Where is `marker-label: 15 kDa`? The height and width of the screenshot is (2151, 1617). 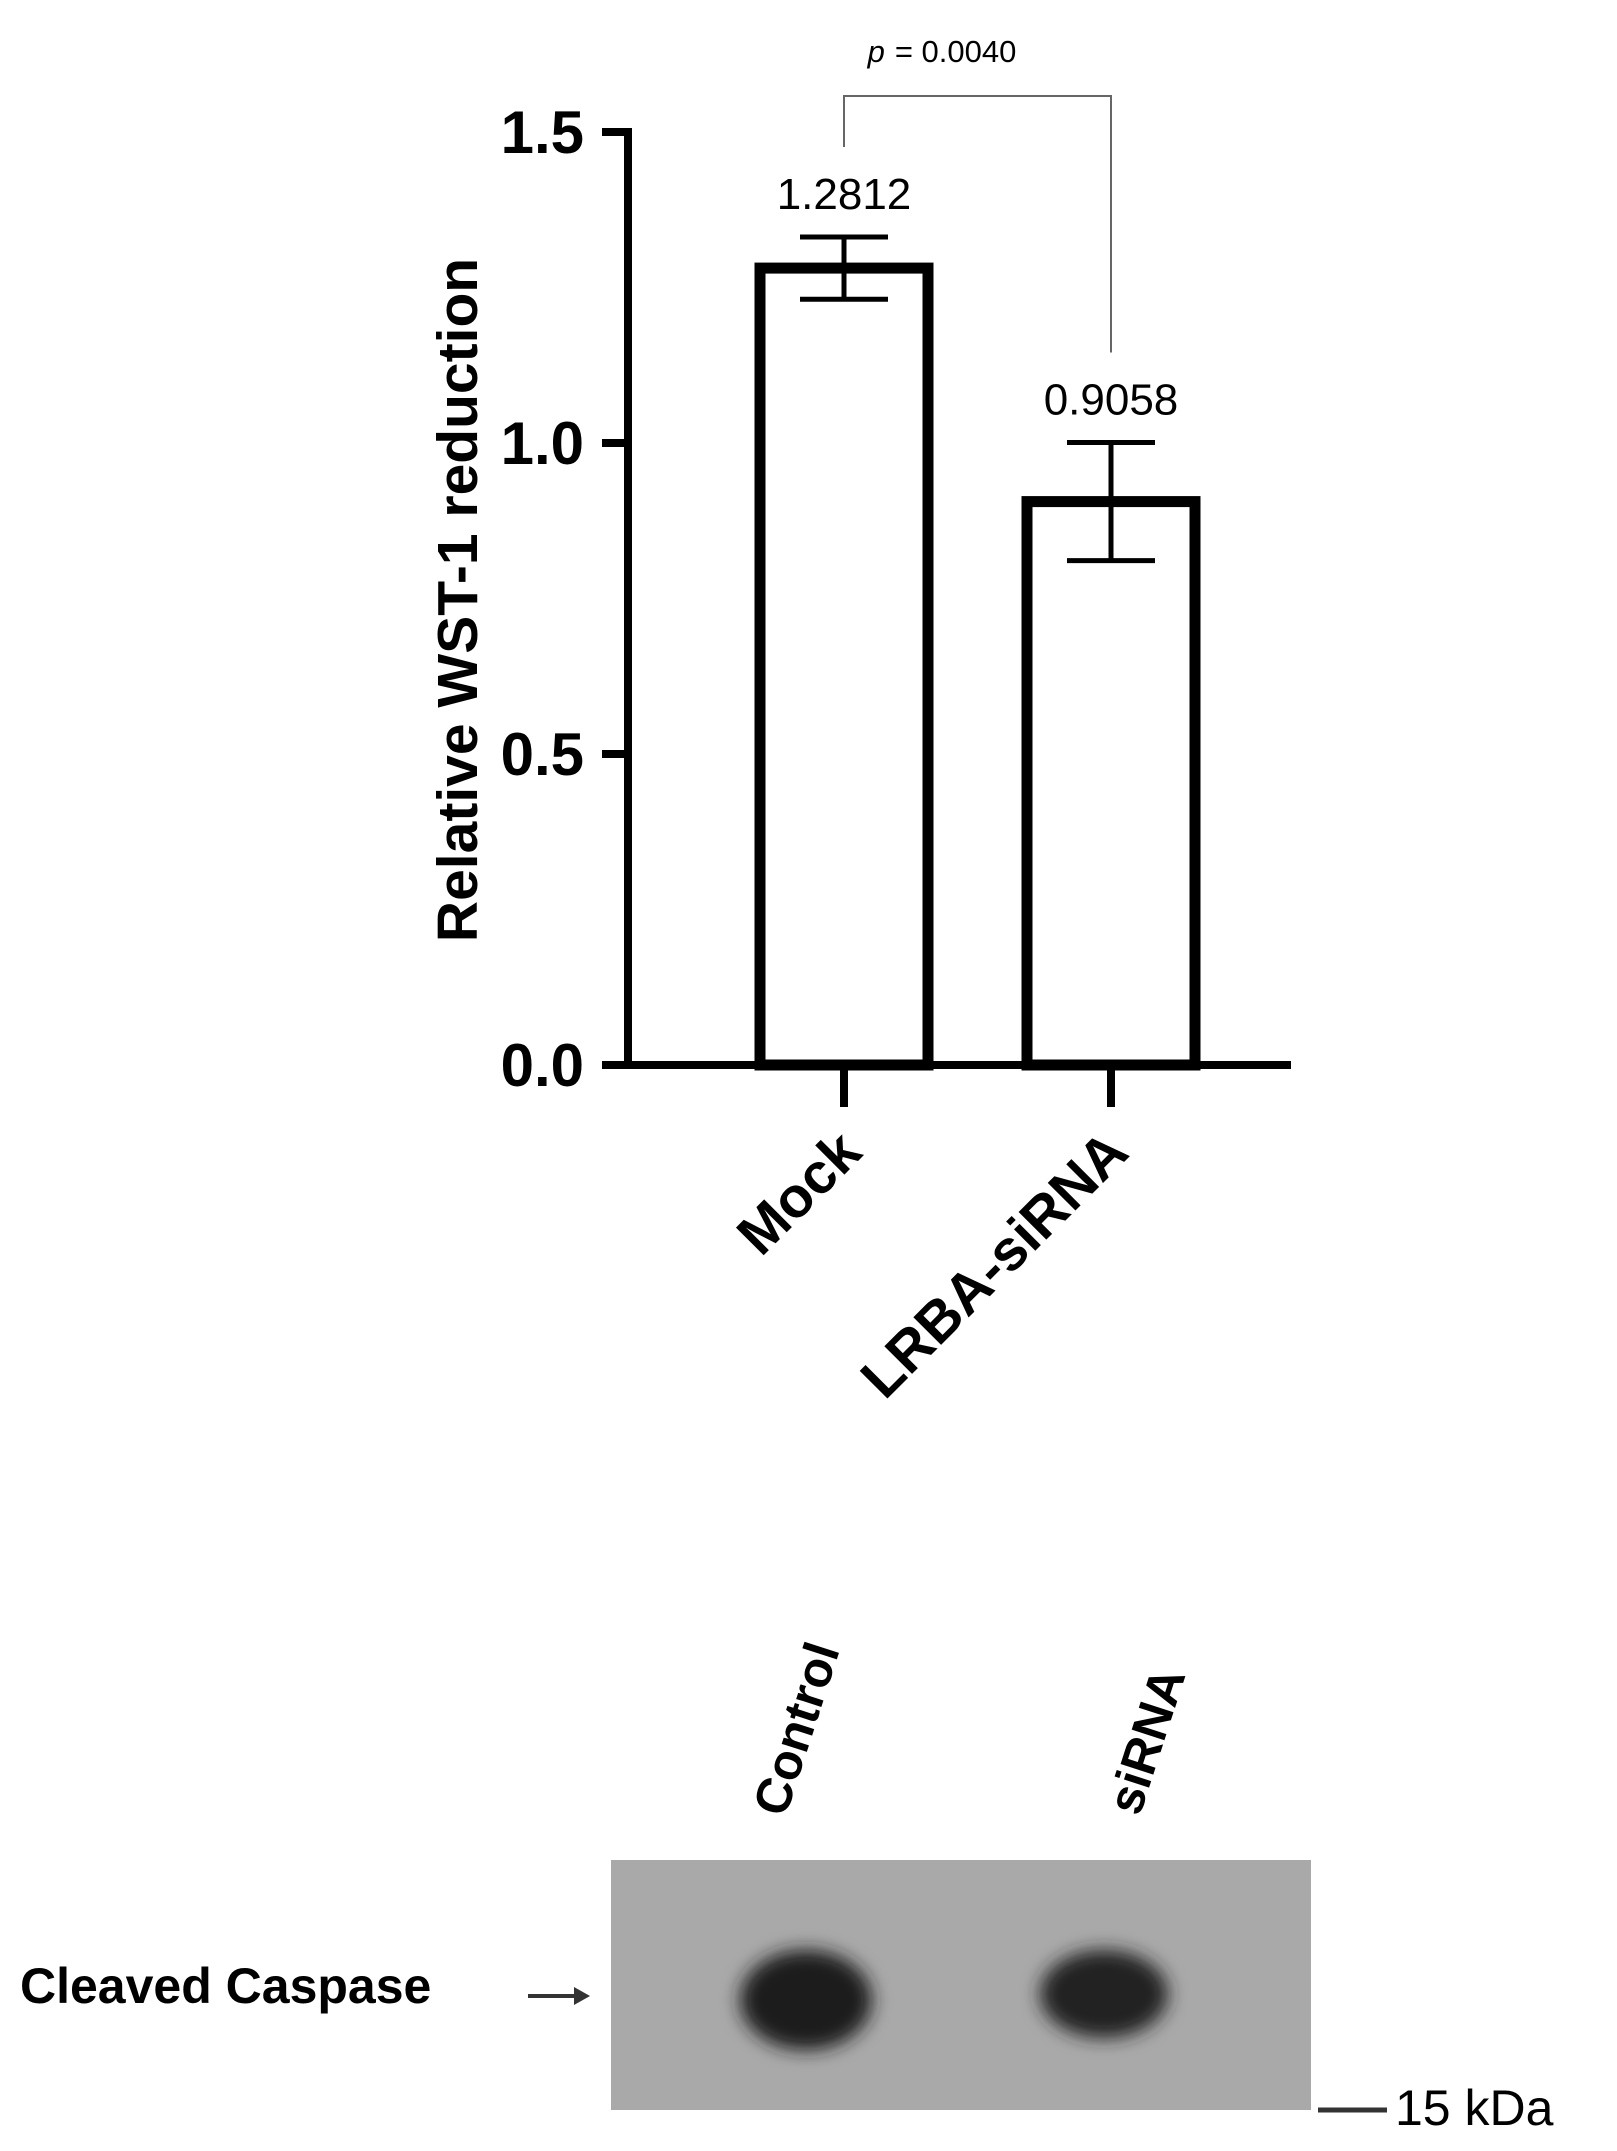
marker-label: 15 kDa is located at coordinates (1474, 2108).